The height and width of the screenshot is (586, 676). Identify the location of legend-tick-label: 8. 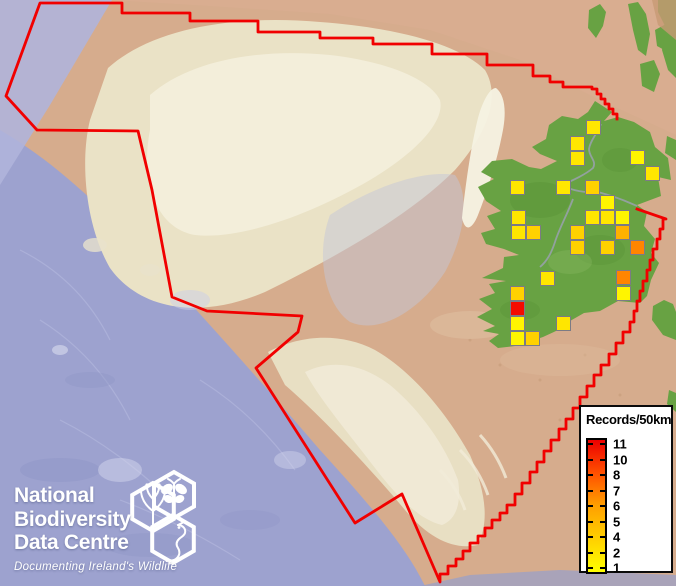
(617, 475).